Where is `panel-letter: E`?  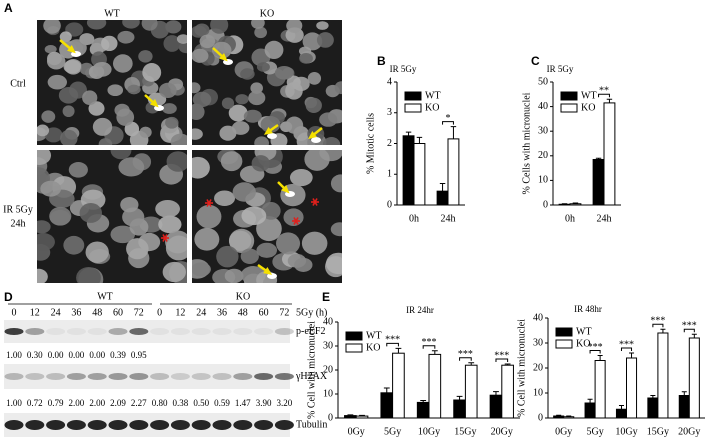 panel-letter: E is located at coordinates (326, 297).